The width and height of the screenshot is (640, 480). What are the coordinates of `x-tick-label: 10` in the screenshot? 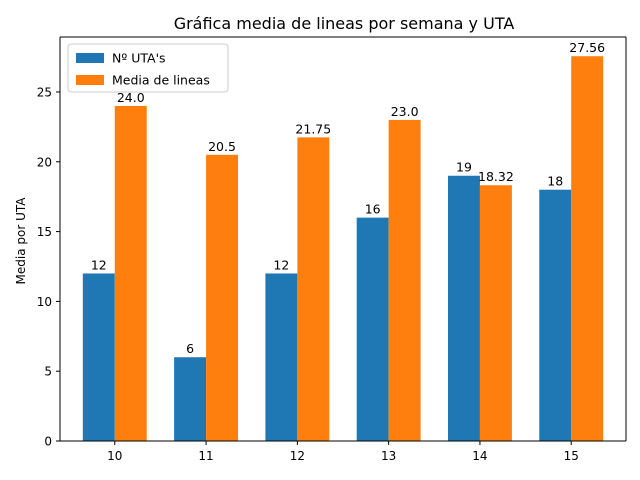 It's located at (114, 456).